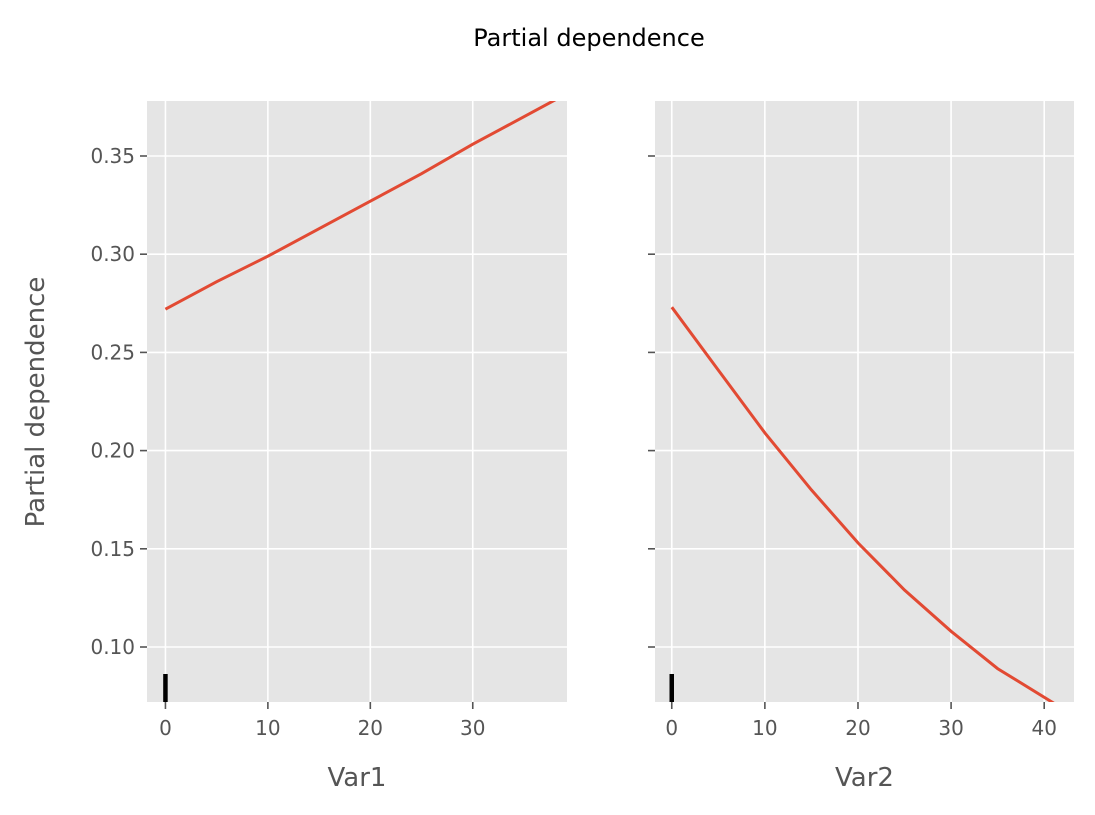 This screenshot has width=1095, height=815. Describe the element at coordinates (112, 549) in the screenshot. I see `y-tick-label: 0.15` at that location.